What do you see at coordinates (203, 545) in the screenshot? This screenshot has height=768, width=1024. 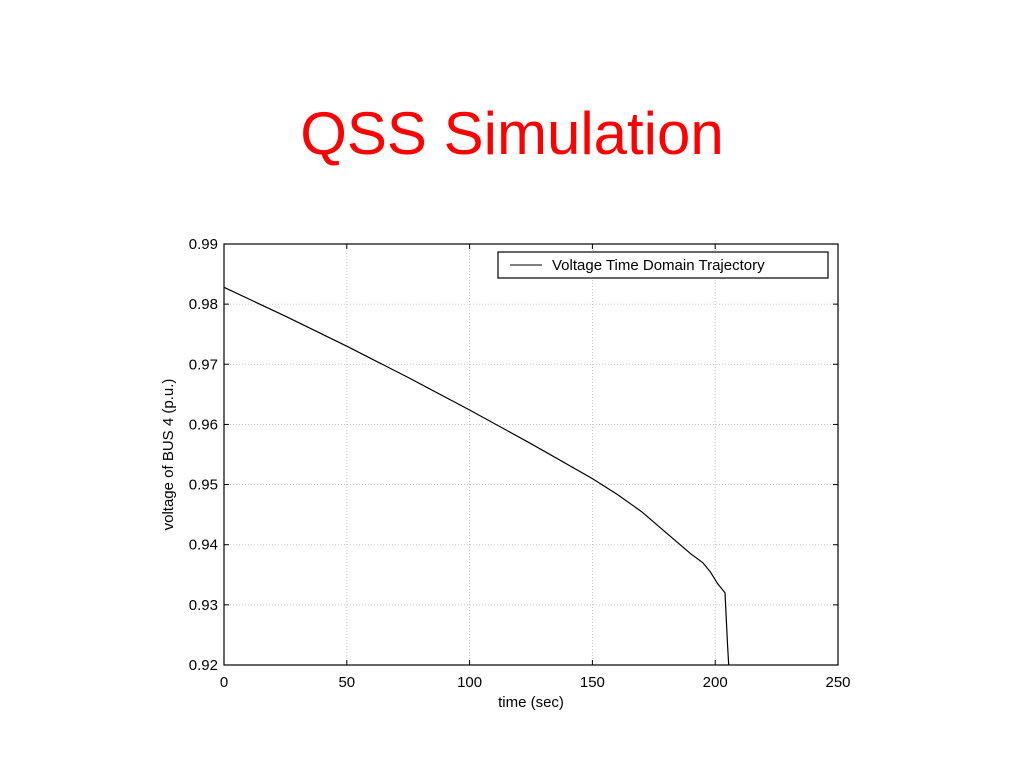 I see `y-tick-label: 0.94` at bounding box center [203, 545].